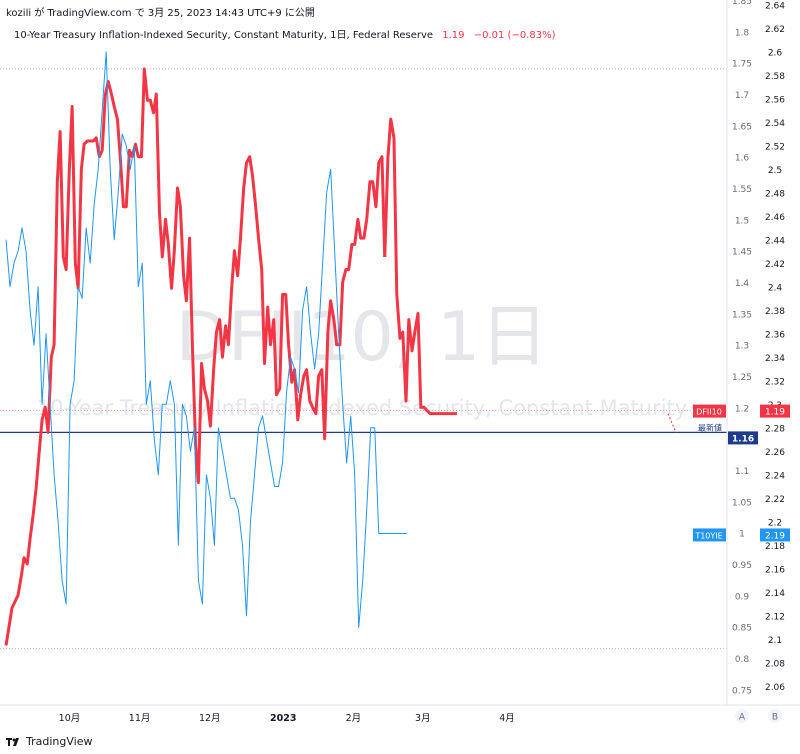  I want to click on right-tick-label: 2.46, so click(775, 218).